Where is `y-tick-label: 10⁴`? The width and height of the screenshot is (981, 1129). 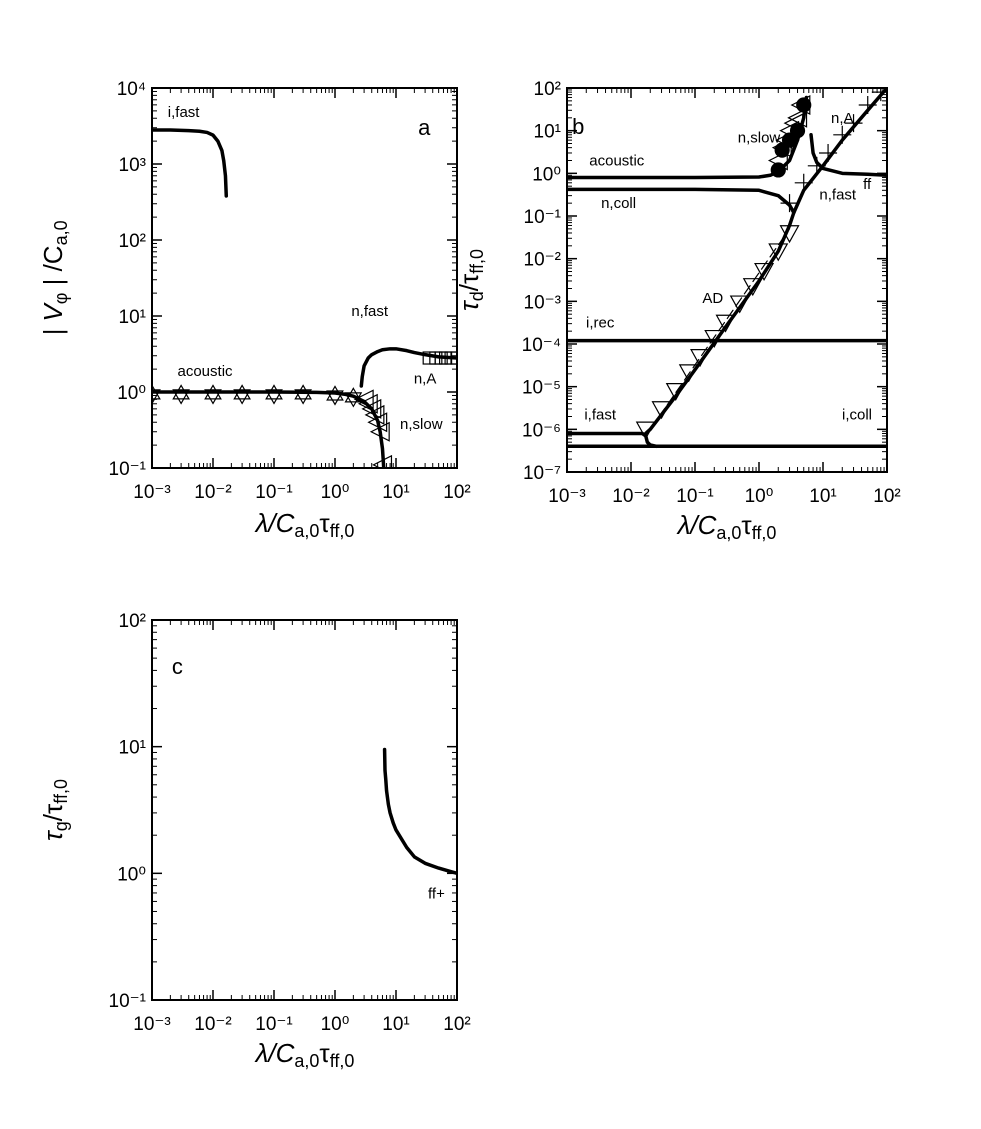 y-tick-label: 10⁴ is located at coordinates (131, 89).